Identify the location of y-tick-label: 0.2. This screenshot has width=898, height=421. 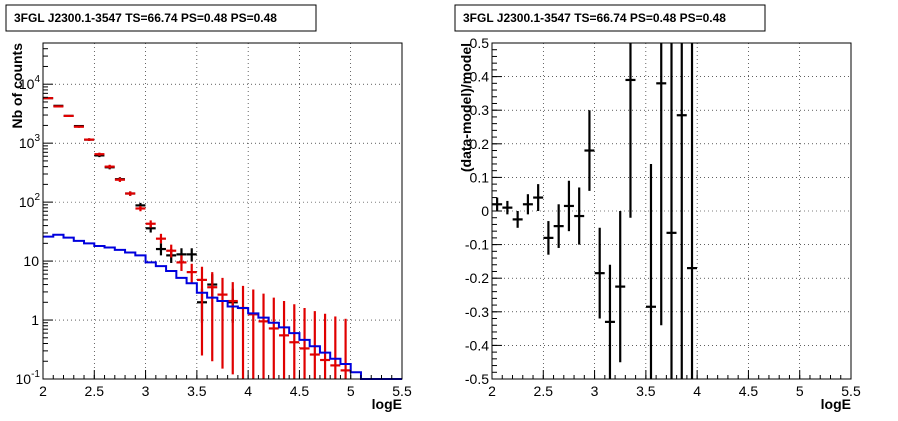
(480, 144).